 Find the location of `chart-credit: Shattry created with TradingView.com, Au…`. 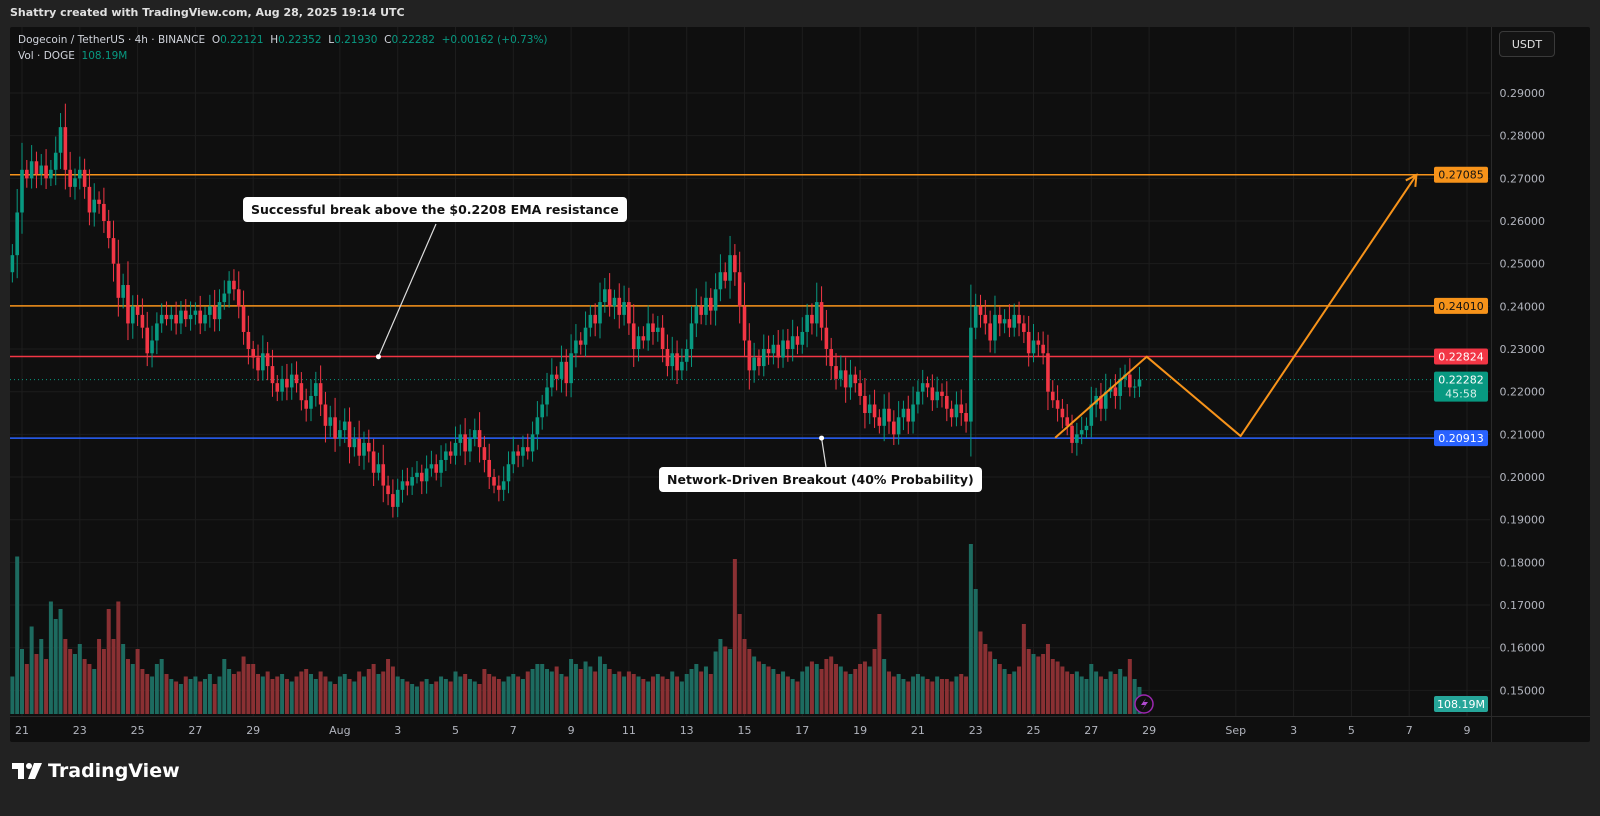

chart-credit: Shattry created with TradingView.com, Au… is located at coordinates (207, 12).